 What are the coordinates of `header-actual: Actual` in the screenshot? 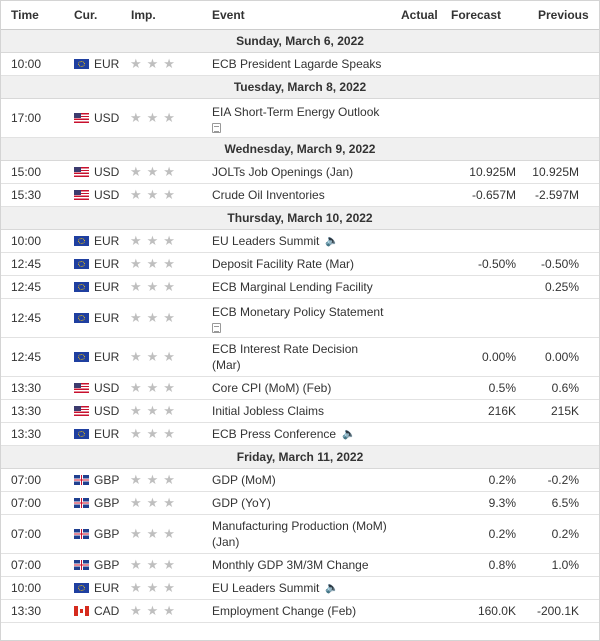 It's located at (419, 15).